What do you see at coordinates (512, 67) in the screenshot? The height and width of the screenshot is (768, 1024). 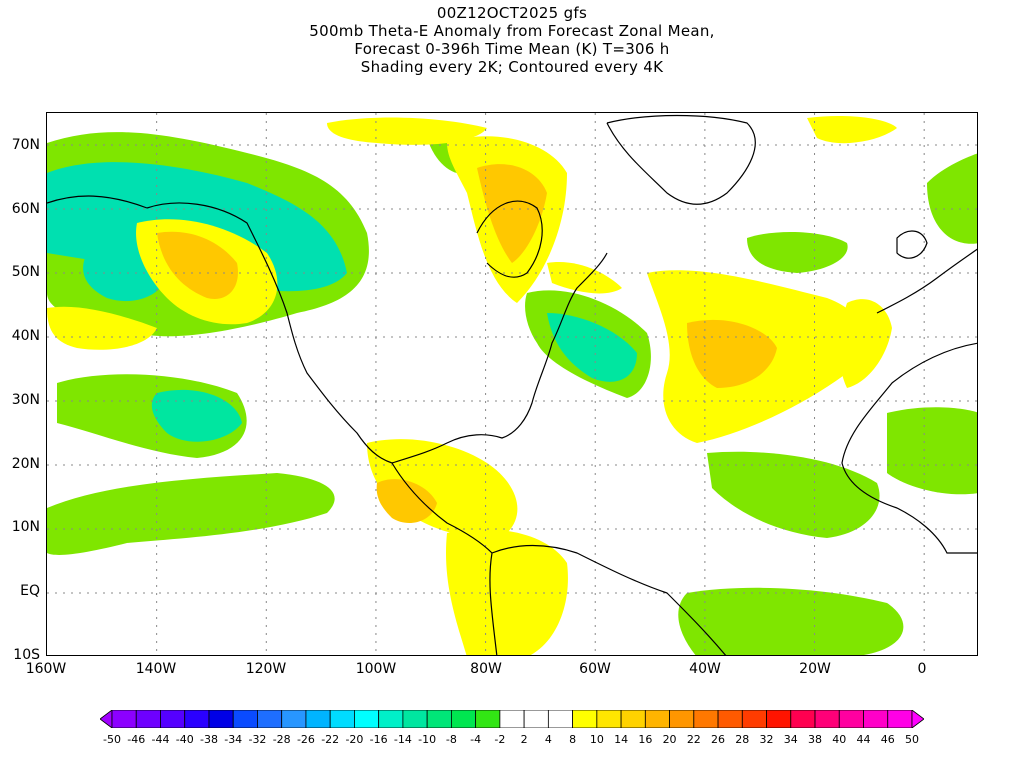 I see `title-line-4: Shading every 2K; Contoured every 4K` at bounding box center [512, 67].